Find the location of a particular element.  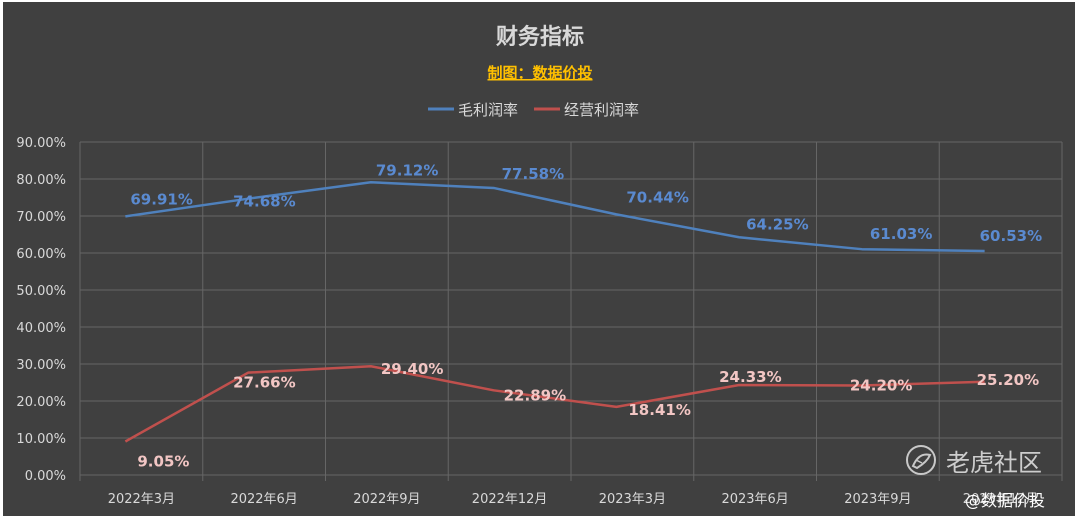

y-tick-label: 10.00% is located at coordinates (41, 439).